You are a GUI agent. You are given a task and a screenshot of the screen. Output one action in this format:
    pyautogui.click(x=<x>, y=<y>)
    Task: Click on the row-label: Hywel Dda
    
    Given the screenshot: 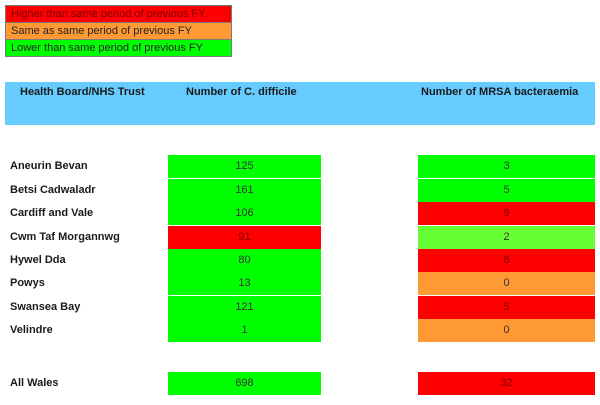 What is the action you would take?
    pyautogui.click(x=38, y=260)
    